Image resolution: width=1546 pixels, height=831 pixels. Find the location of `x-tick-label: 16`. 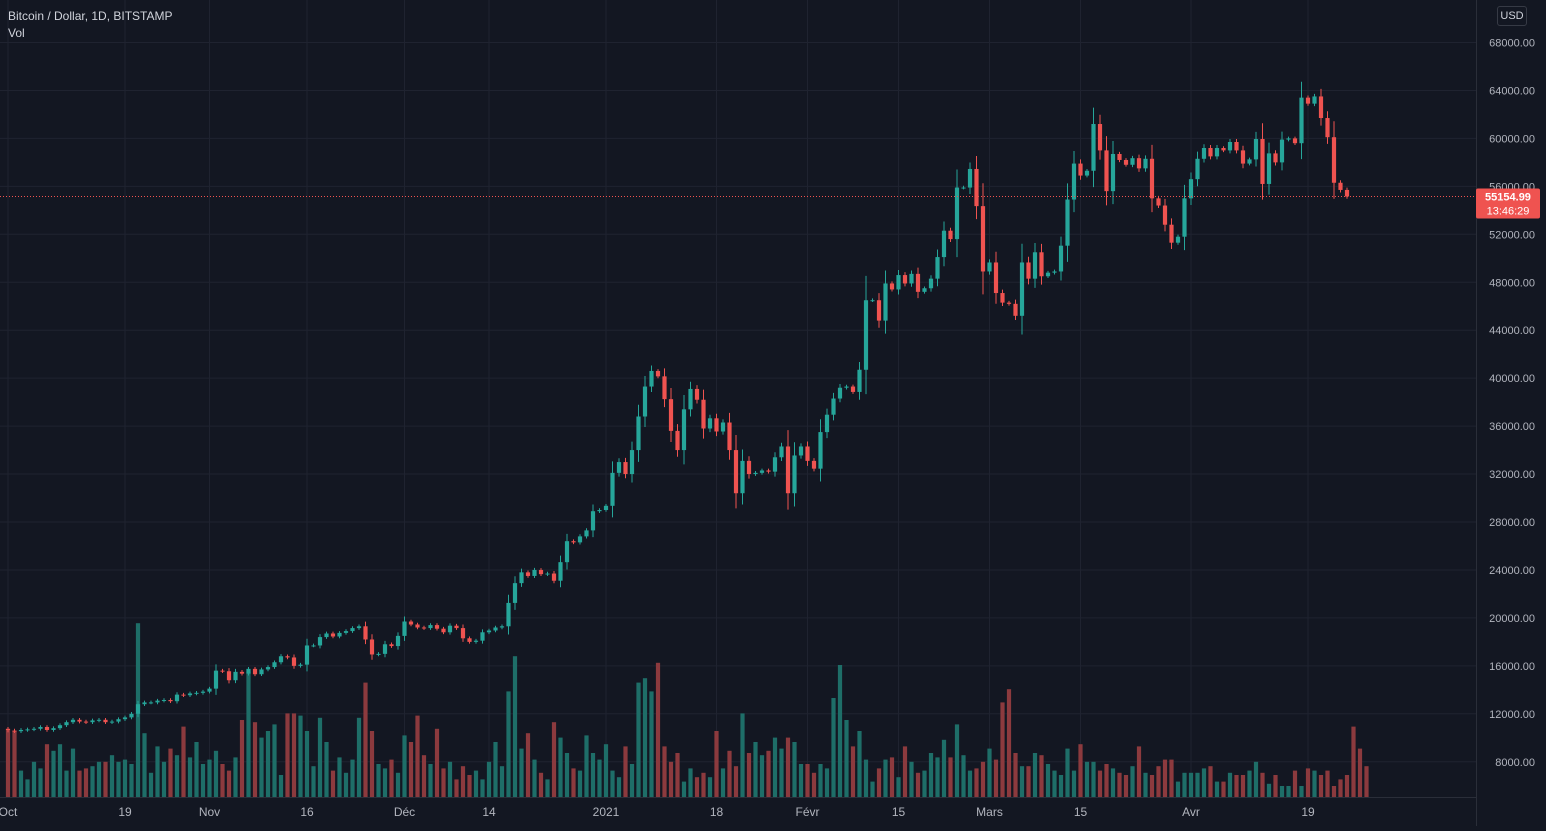

x-tick-label: 16 is located at coordinates (307, 812).